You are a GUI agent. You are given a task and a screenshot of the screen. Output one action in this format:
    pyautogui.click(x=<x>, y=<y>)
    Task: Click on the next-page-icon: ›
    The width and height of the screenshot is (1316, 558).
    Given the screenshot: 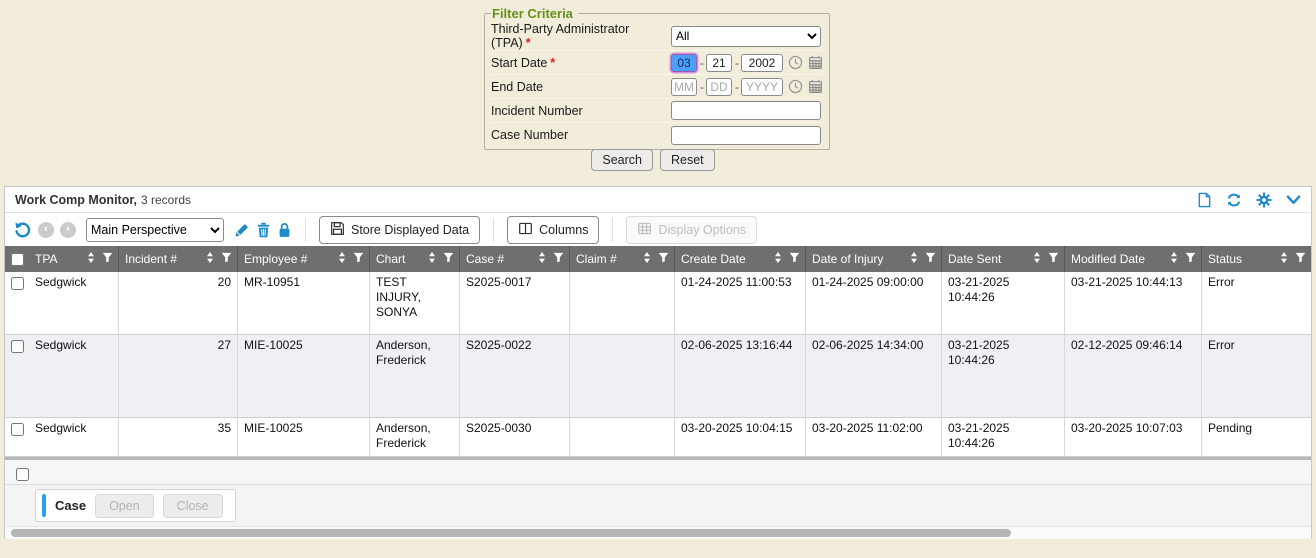 What is the action you would take?
    pyautogui.click(x=68, y=229)
    